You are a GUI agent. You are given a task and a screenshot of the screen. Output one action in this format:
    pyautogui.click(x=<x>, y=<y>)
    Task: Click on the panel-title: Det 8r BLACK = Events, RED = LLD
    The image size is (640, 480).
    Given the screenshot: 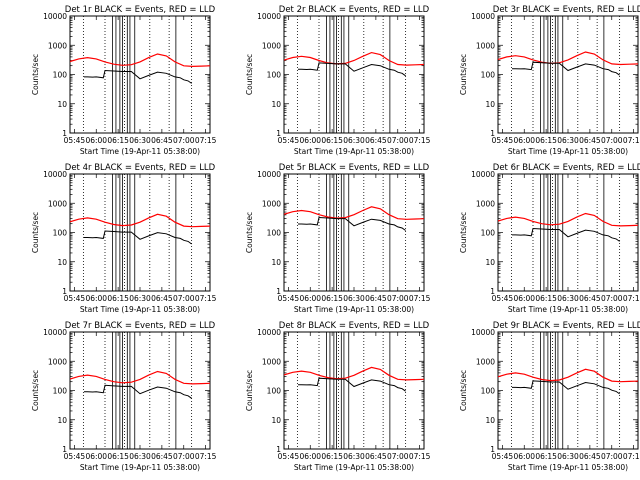 What is the action you would take?
    pyautogui.click(x=354, y=326)
    